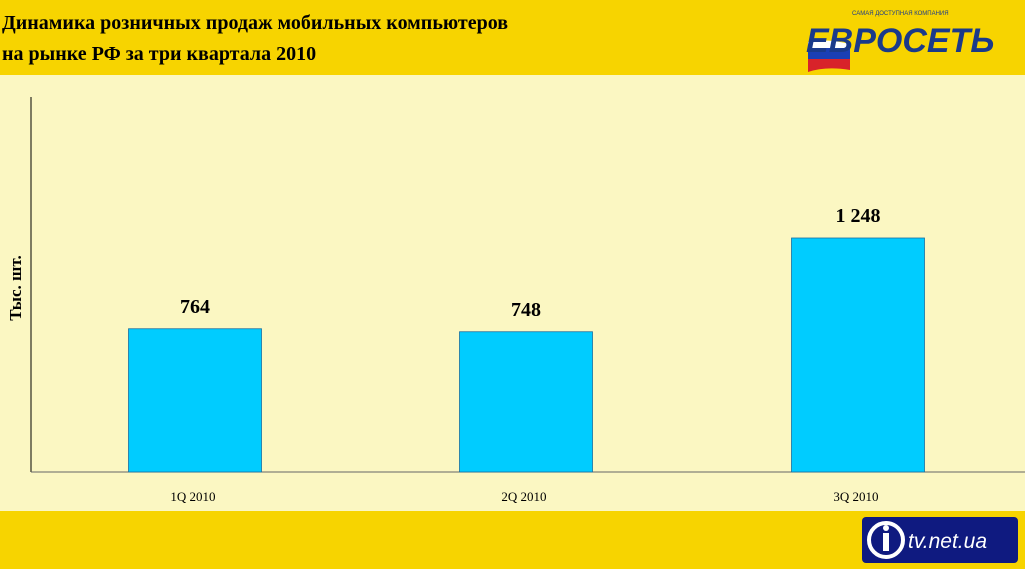  I want to click on tv-logo-icon, so click(886, 540).